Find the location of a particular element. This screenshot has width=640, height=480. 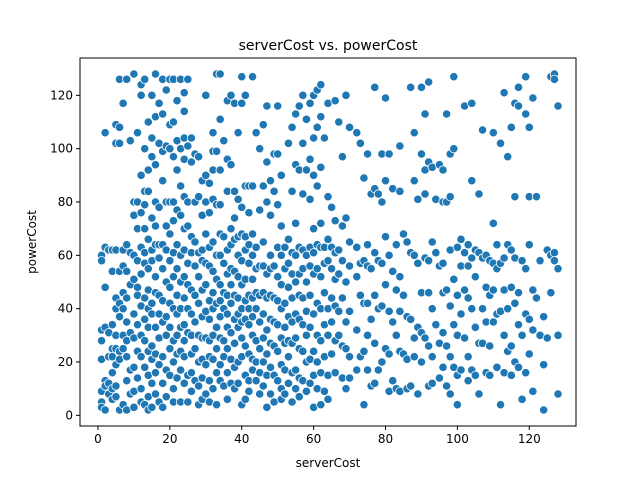

y-tick-label-0: 0 is located at coordinates (69, 415).